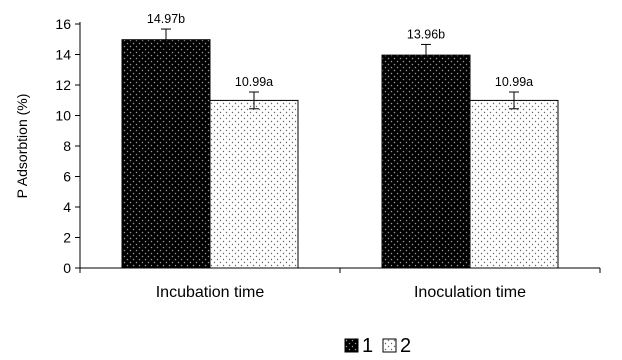 This screenshot has height=360, width=622. I want to click on legend-label: 1, so click(367, 346).